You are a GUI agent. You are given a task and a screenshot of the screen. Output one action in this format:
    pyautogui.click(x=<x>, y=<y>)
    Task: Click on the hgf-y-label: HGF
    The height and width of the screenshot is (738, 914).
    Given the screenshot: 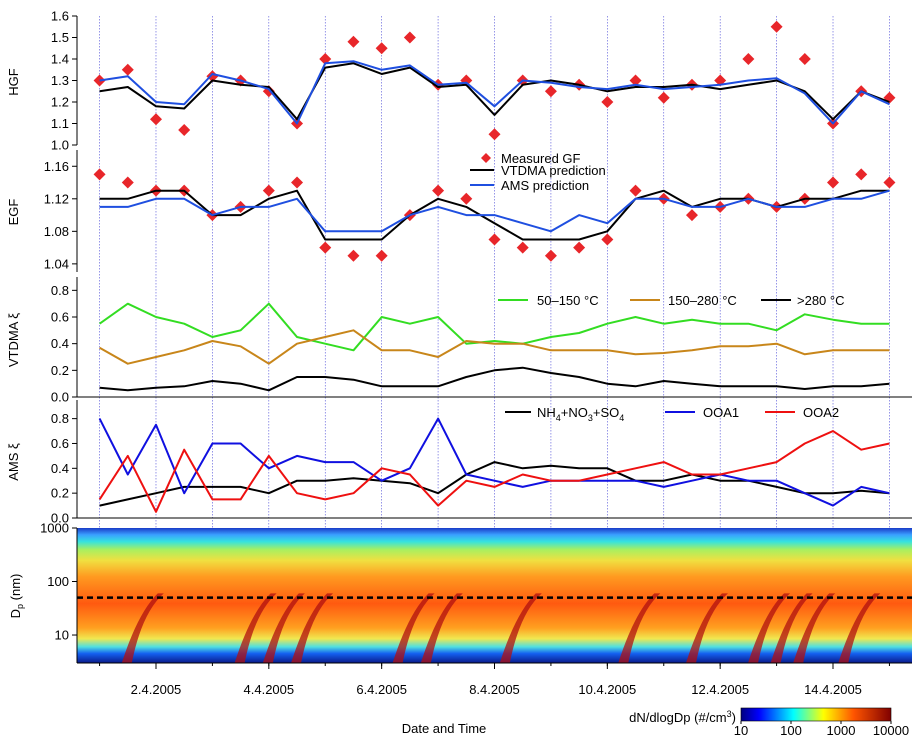 What is the action you would take?
    pyautogui.click(x=13, y=82)
    